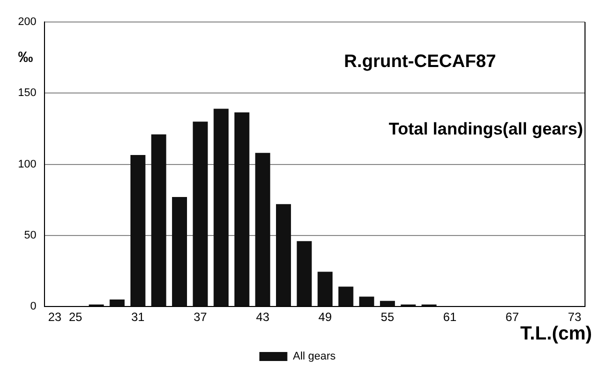 The width and height of the screenshot is (600, 372). I want to click on y-tick-label: 50, so click(30, 235).